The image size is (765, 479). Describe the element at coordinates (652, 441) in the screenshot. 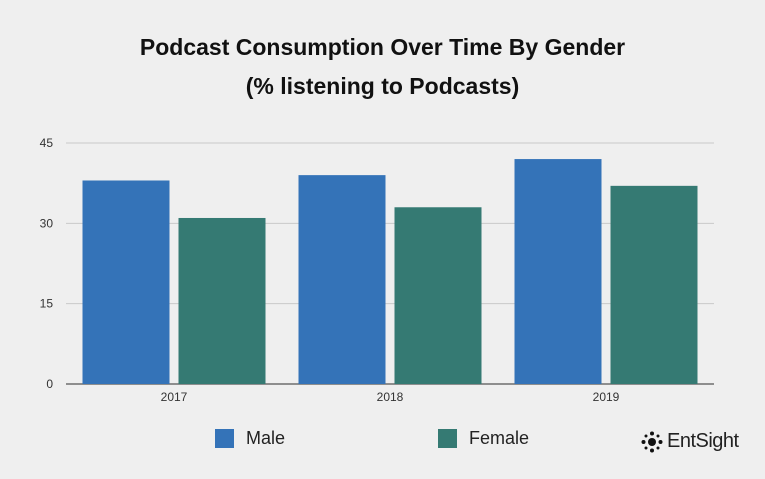

I see `entsight-logo-icon` at that location.